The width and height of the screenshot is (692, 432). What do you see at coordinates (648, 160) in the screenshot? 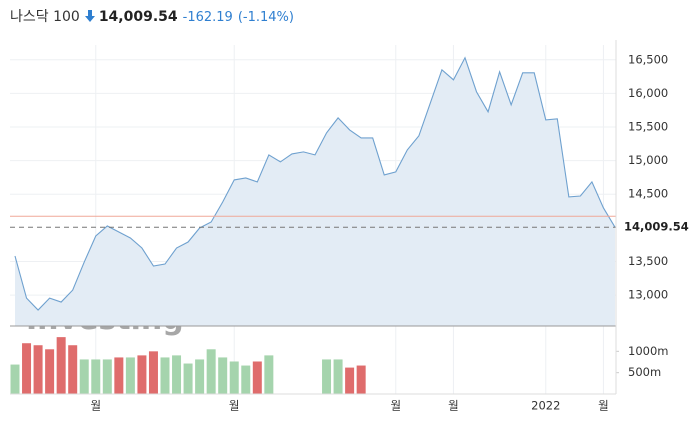
I see `y-tick-label: 15,000` at bounding box center [648, 160].